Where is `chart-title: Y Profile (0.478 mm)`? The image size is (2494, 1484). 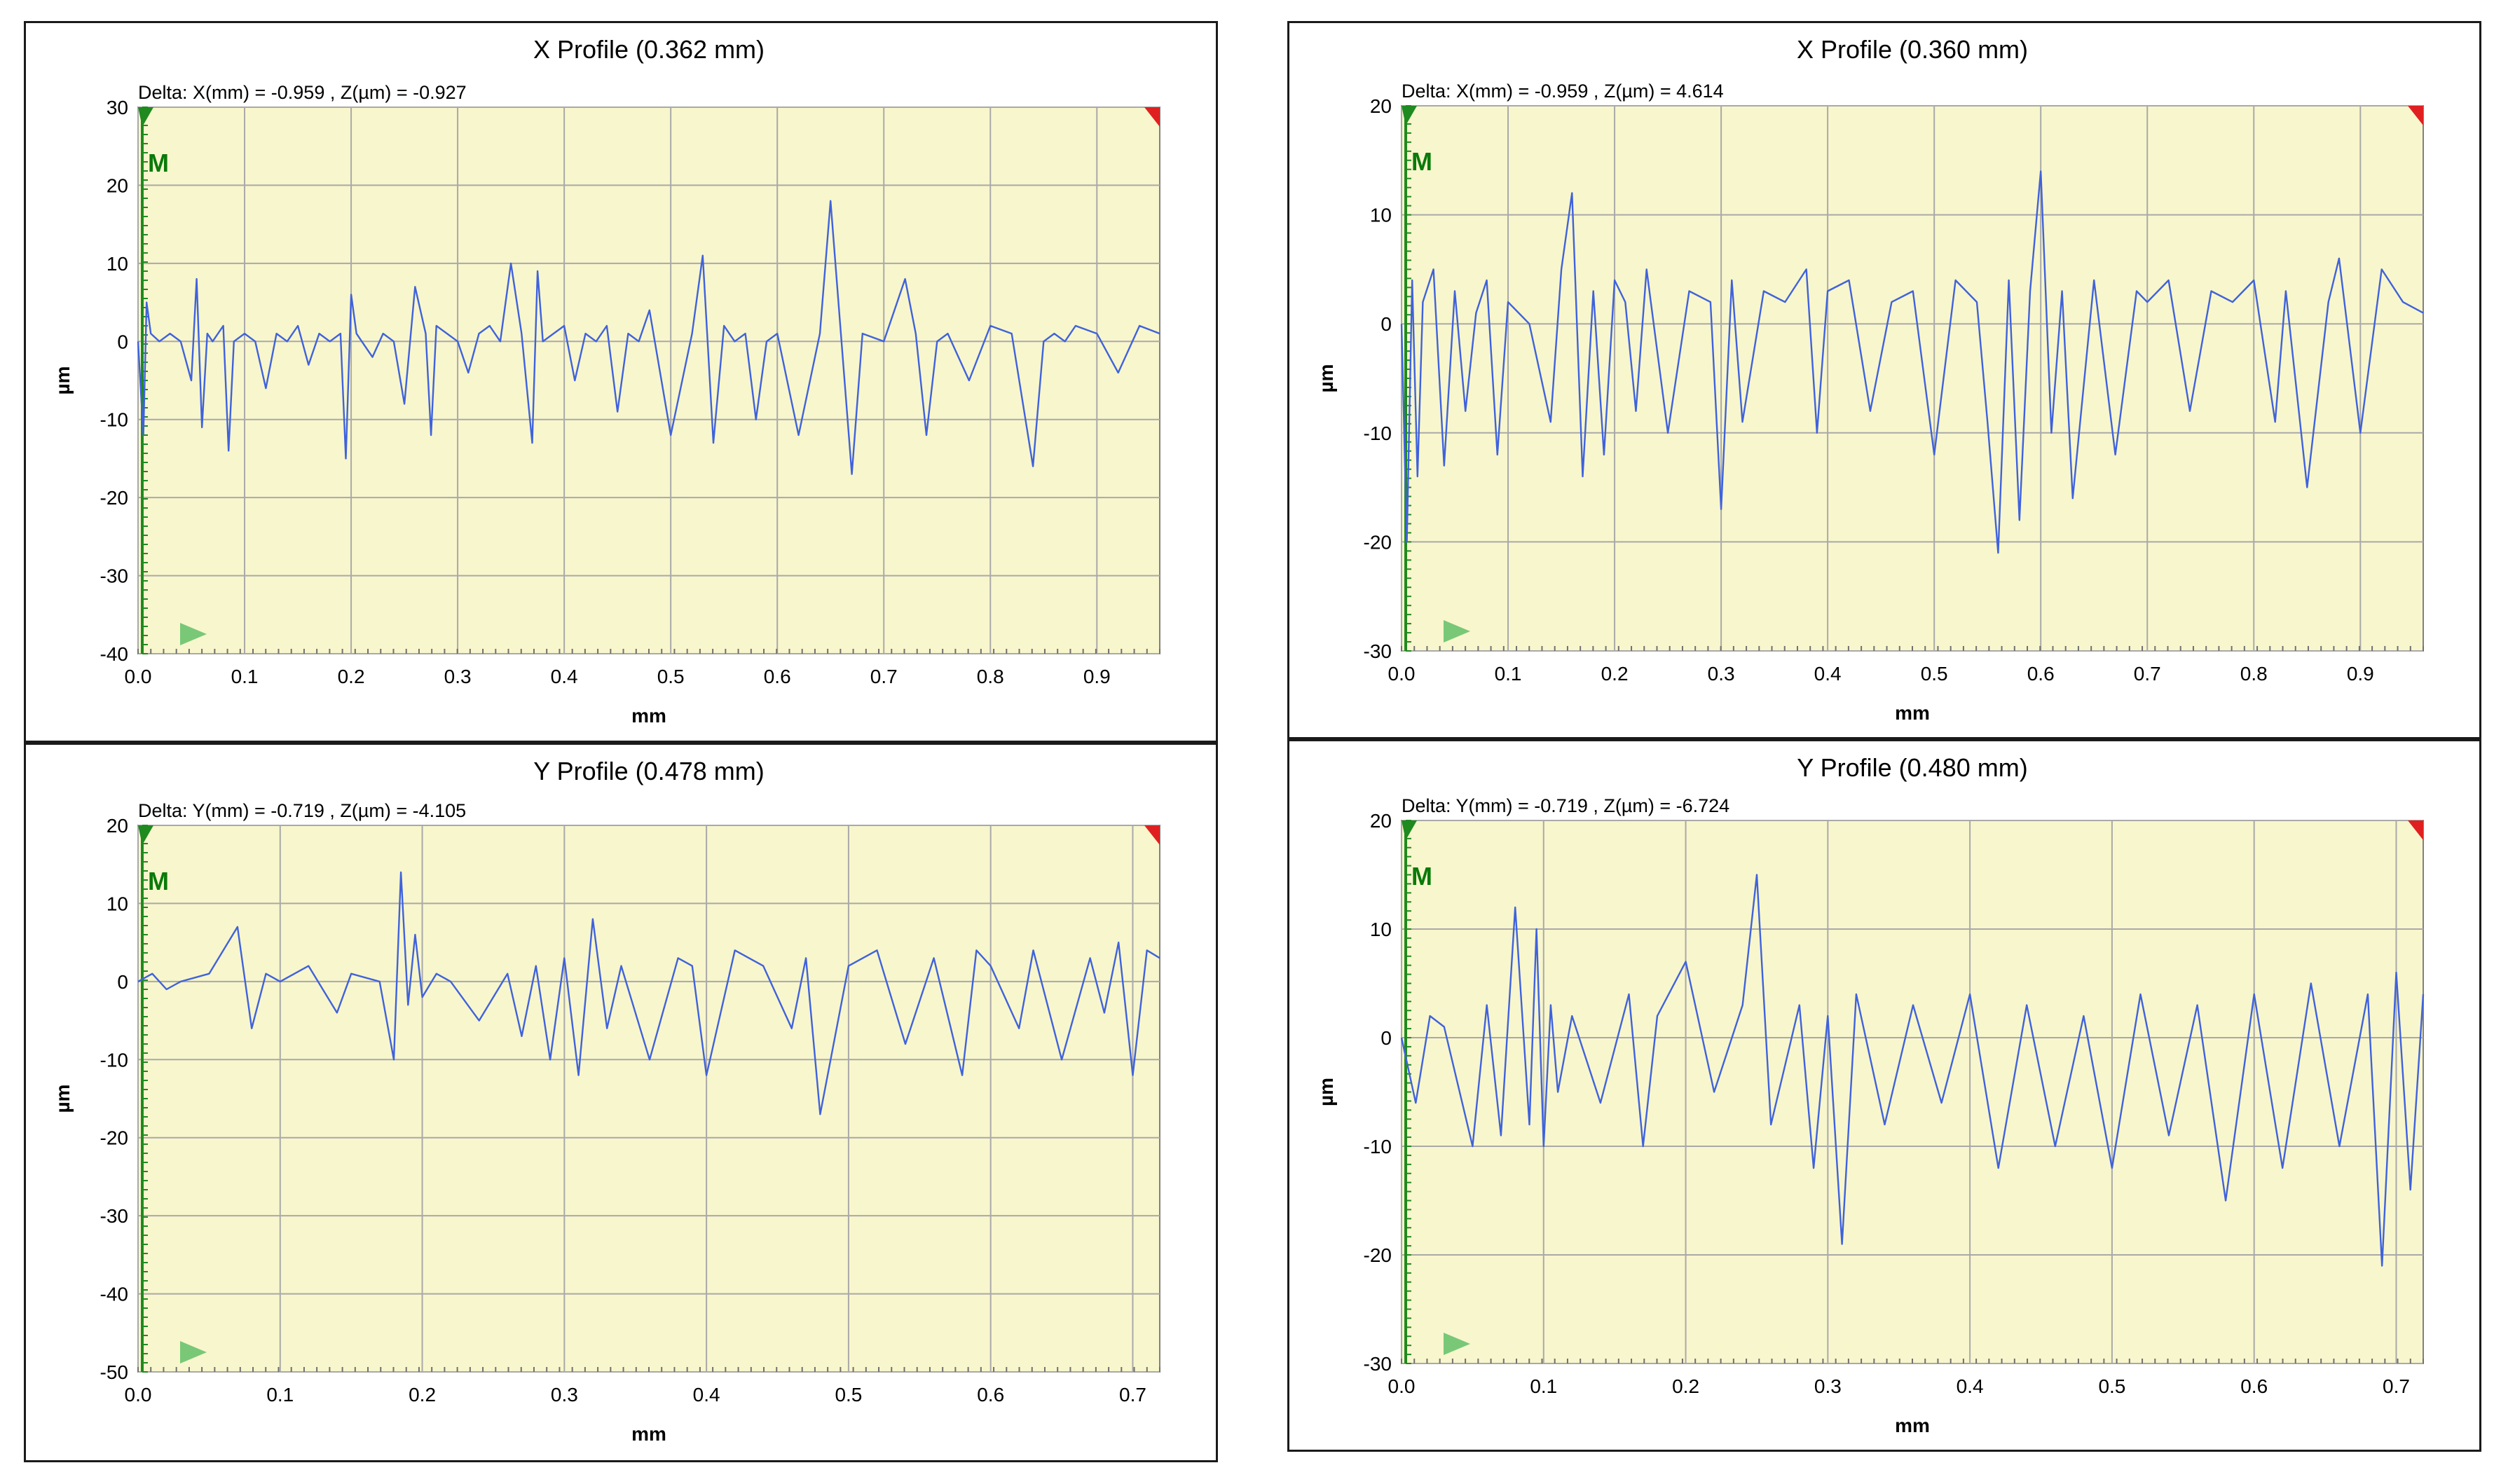 chart-title: Y Profile (0.478 mm) is located at coordinates (648, 771).